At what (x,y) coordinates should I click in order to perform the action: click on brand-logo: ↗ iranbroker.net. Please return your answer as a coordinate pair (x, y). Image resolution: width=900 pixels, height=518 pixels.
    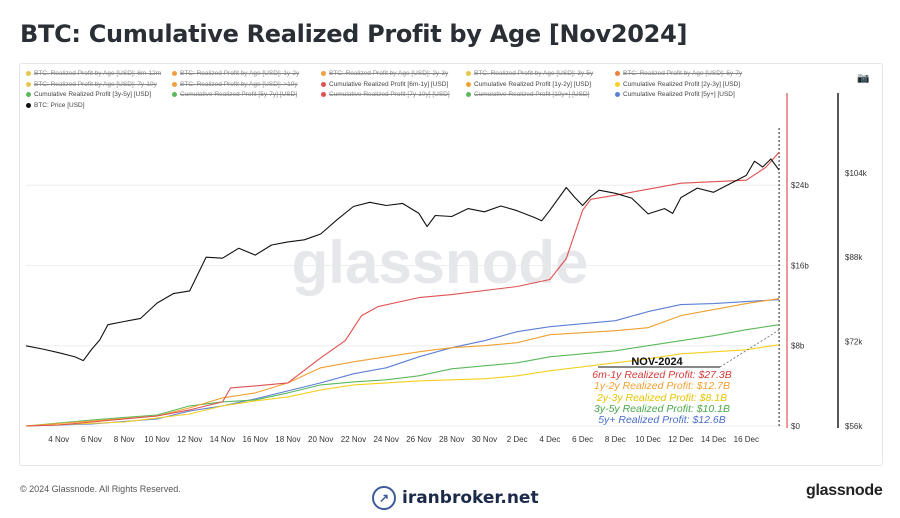
    Looking at the image, I should click on (455, 498).